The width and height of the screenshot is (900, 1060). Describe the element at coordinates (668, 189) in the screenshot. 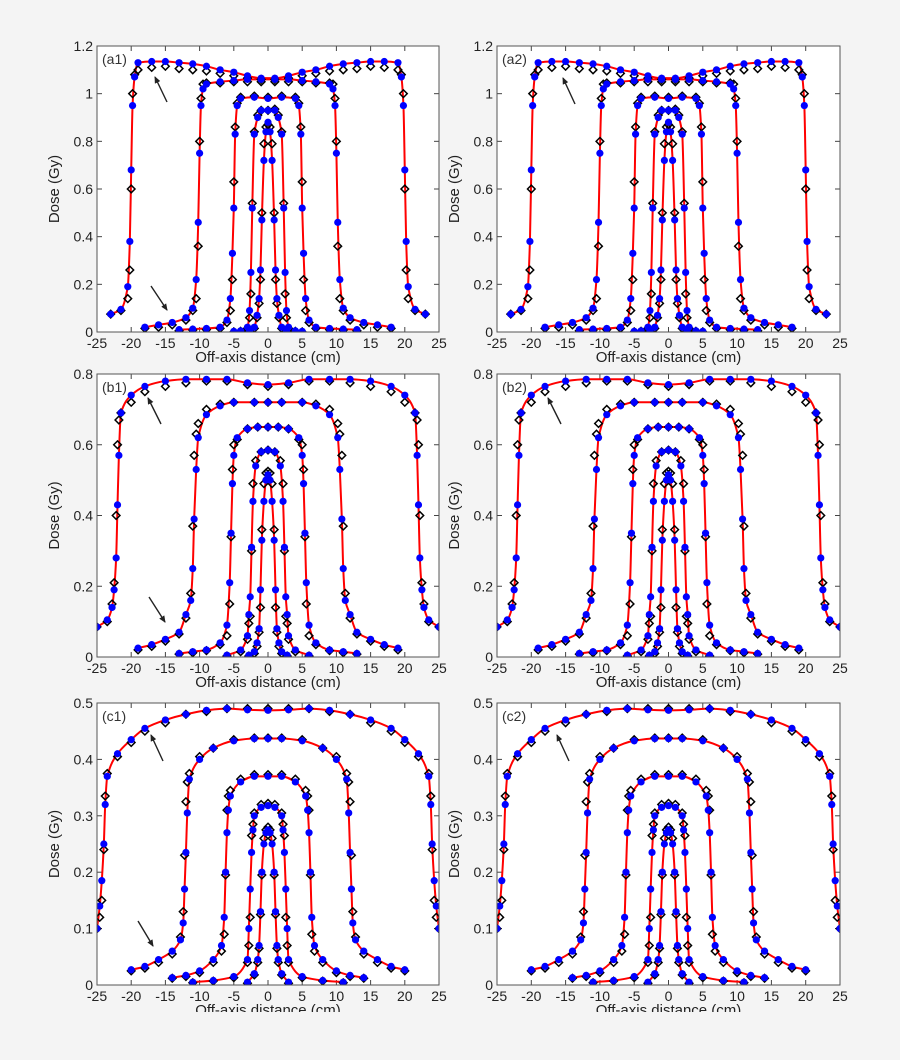

I see `axes-box` at that location.